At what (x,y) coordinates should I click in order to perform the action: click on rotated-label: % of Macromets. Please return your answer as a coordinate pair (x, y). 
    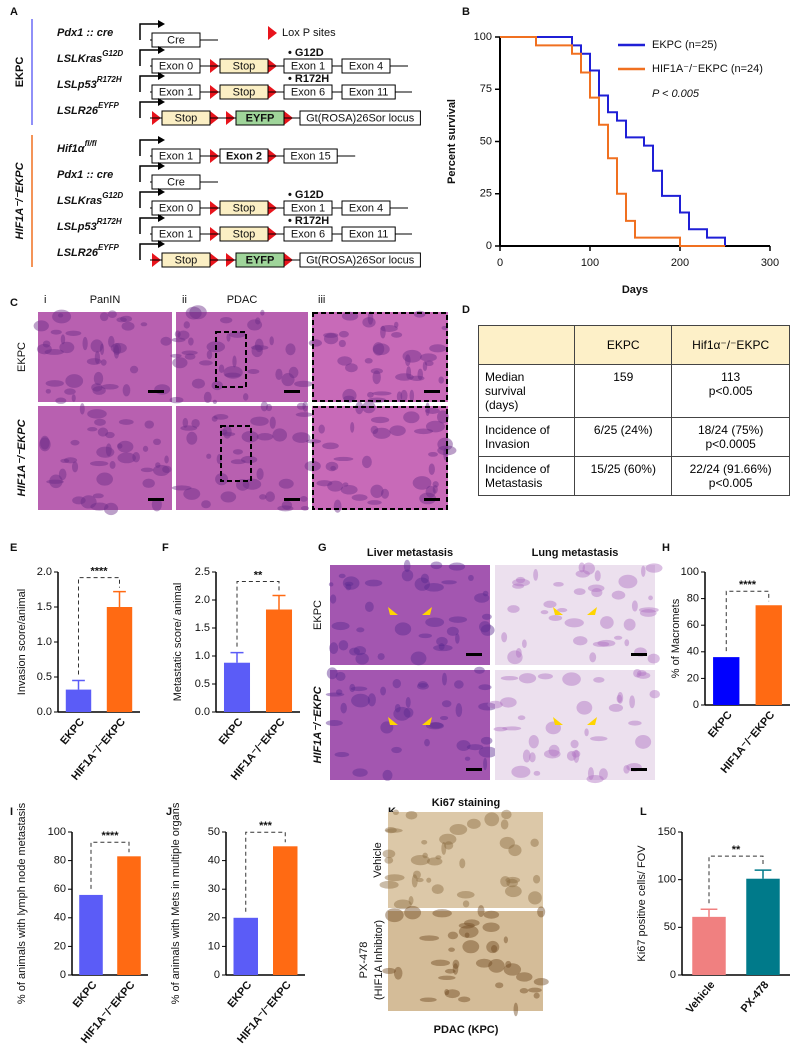
    Looking at the image, I should click on (676, 638).